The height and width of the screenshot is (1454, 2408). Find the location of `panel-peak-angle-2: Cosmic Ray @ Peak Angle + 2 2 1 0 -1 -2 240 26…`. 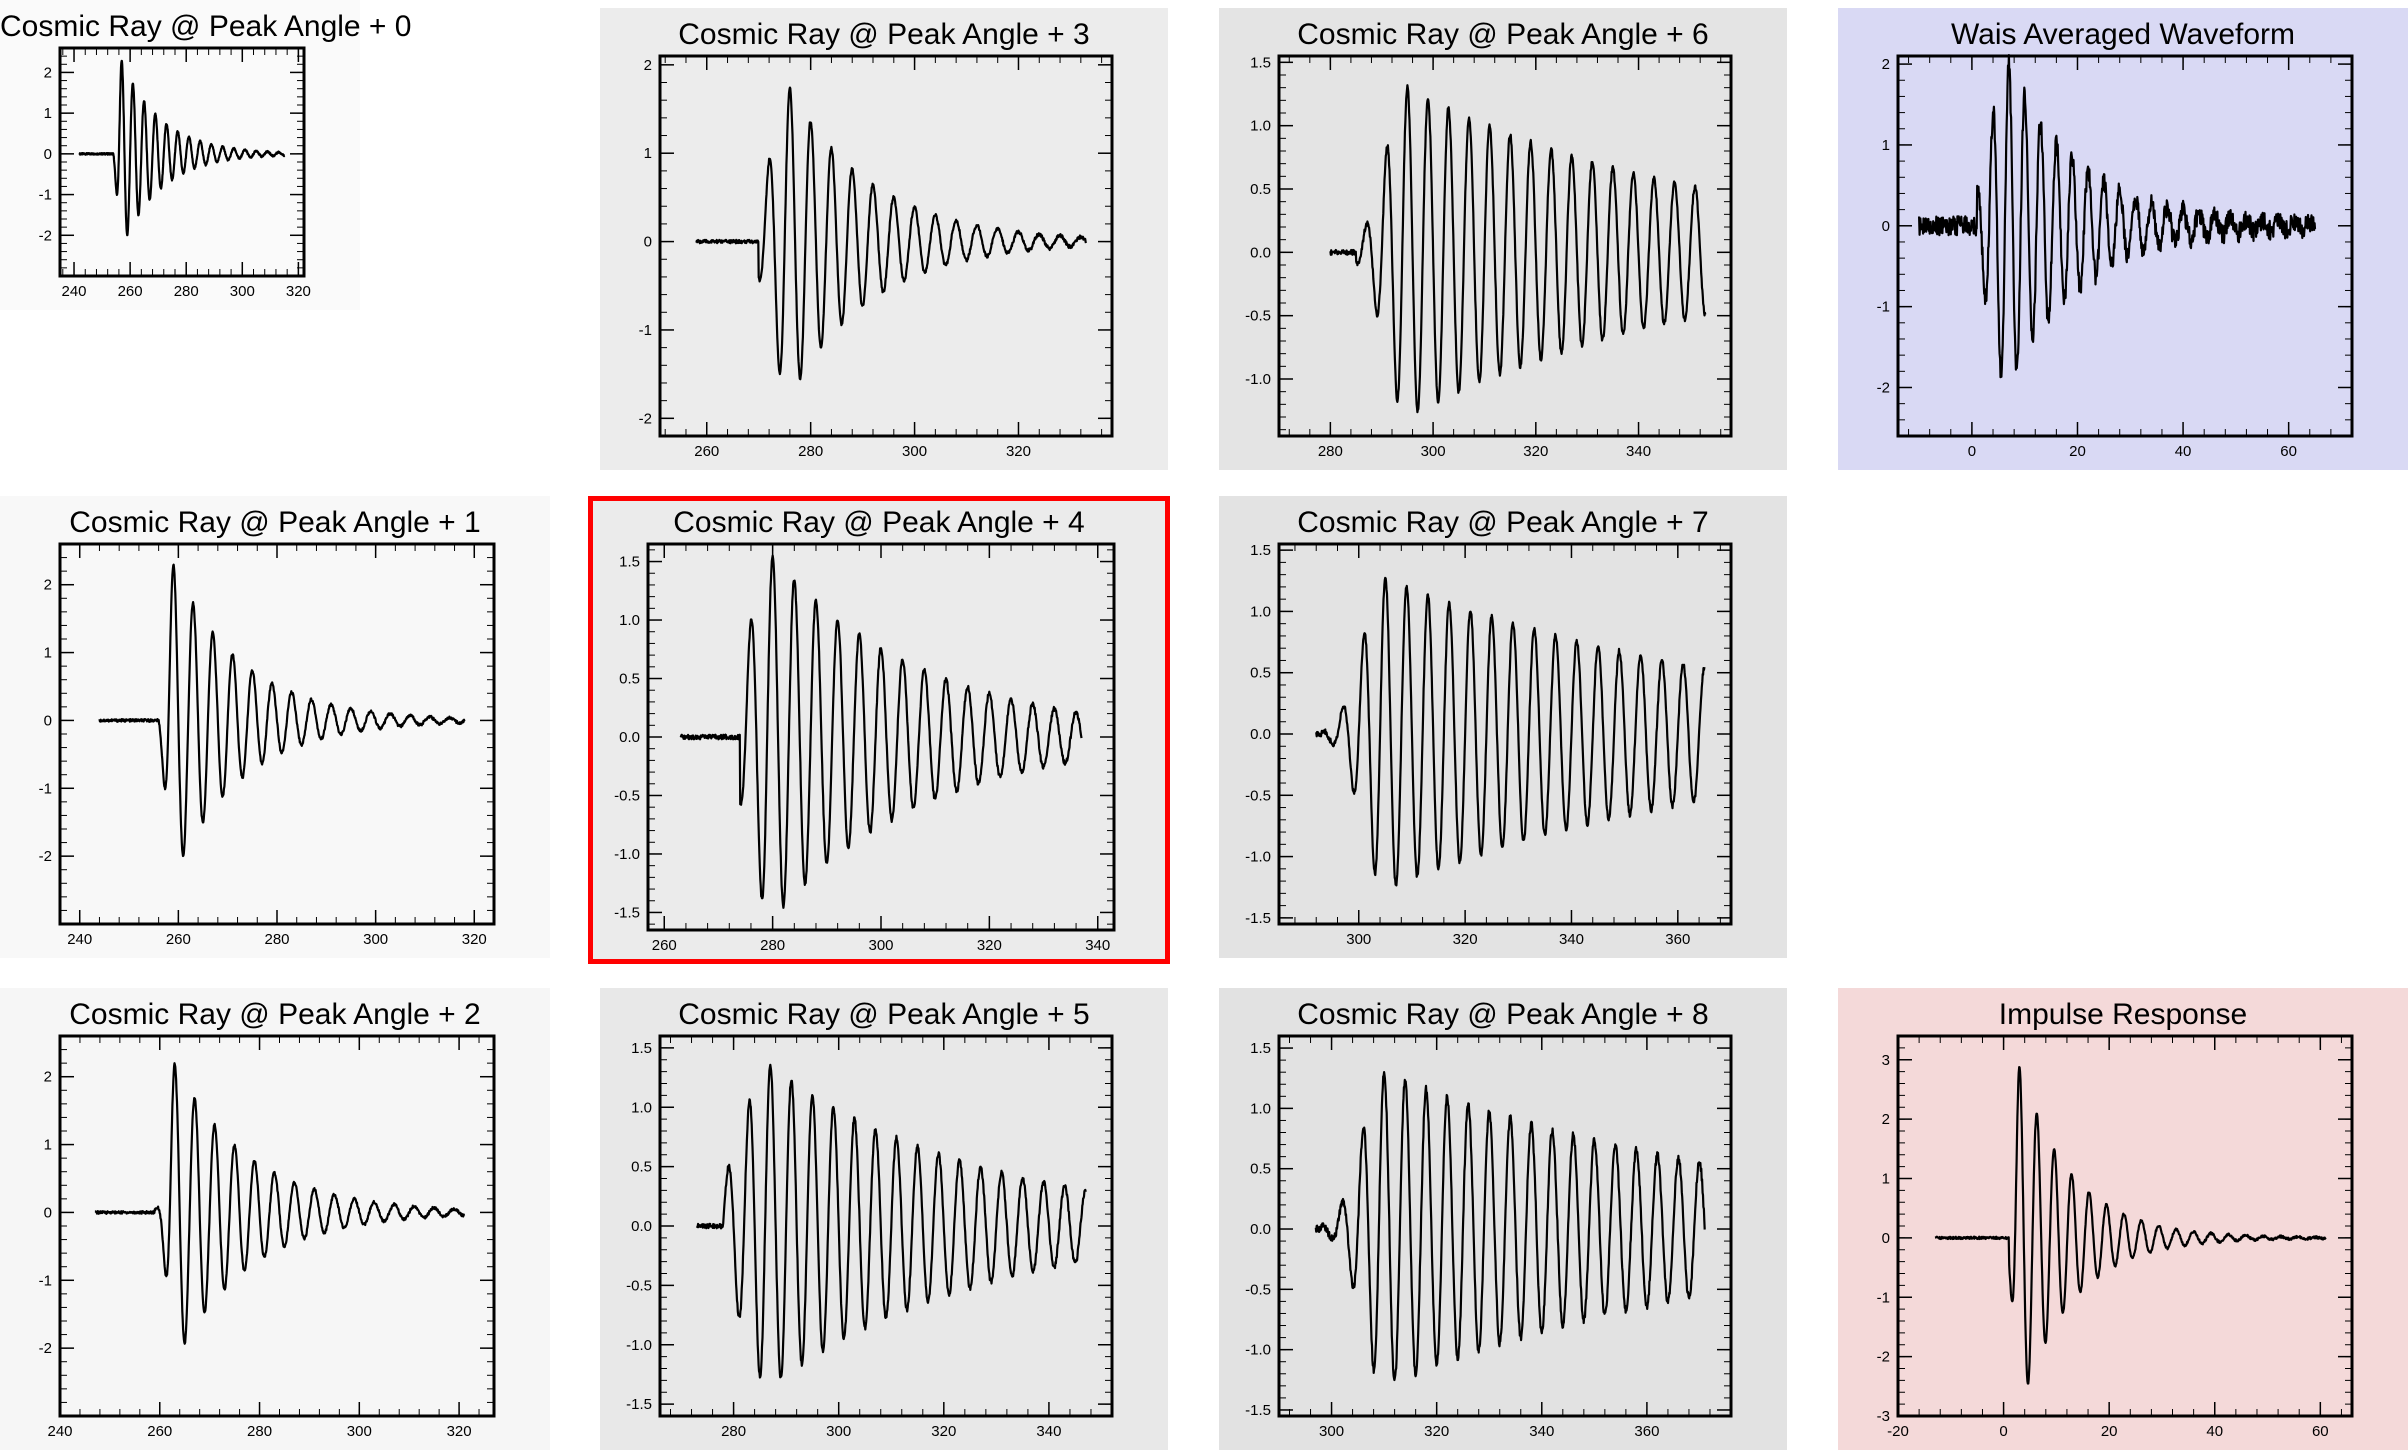

panel-peak-angle-2: Cosmic Ray @ Peak Angle + 2 2 1 0 -1 -2 240 26… is located at coordinates (275, 1219).